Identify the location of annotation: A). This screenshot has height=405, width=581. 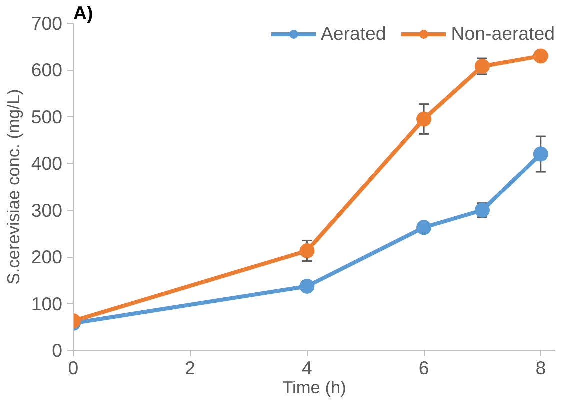
(84, 13).